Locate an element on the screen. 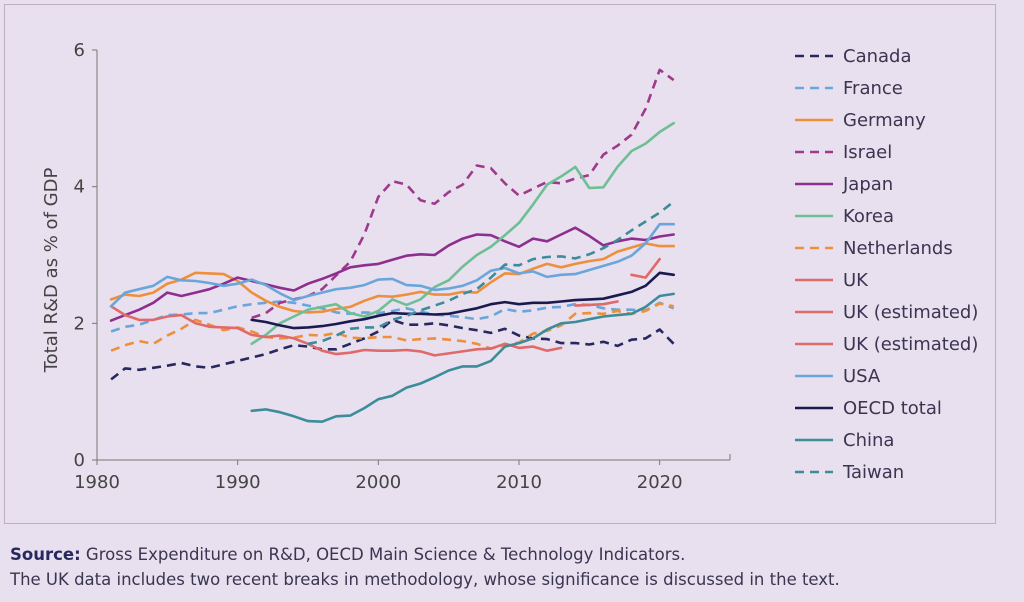 The height and width of the screenshot is (602, 1024). y-tick-label: 2 is located at coordinates (79, 323).